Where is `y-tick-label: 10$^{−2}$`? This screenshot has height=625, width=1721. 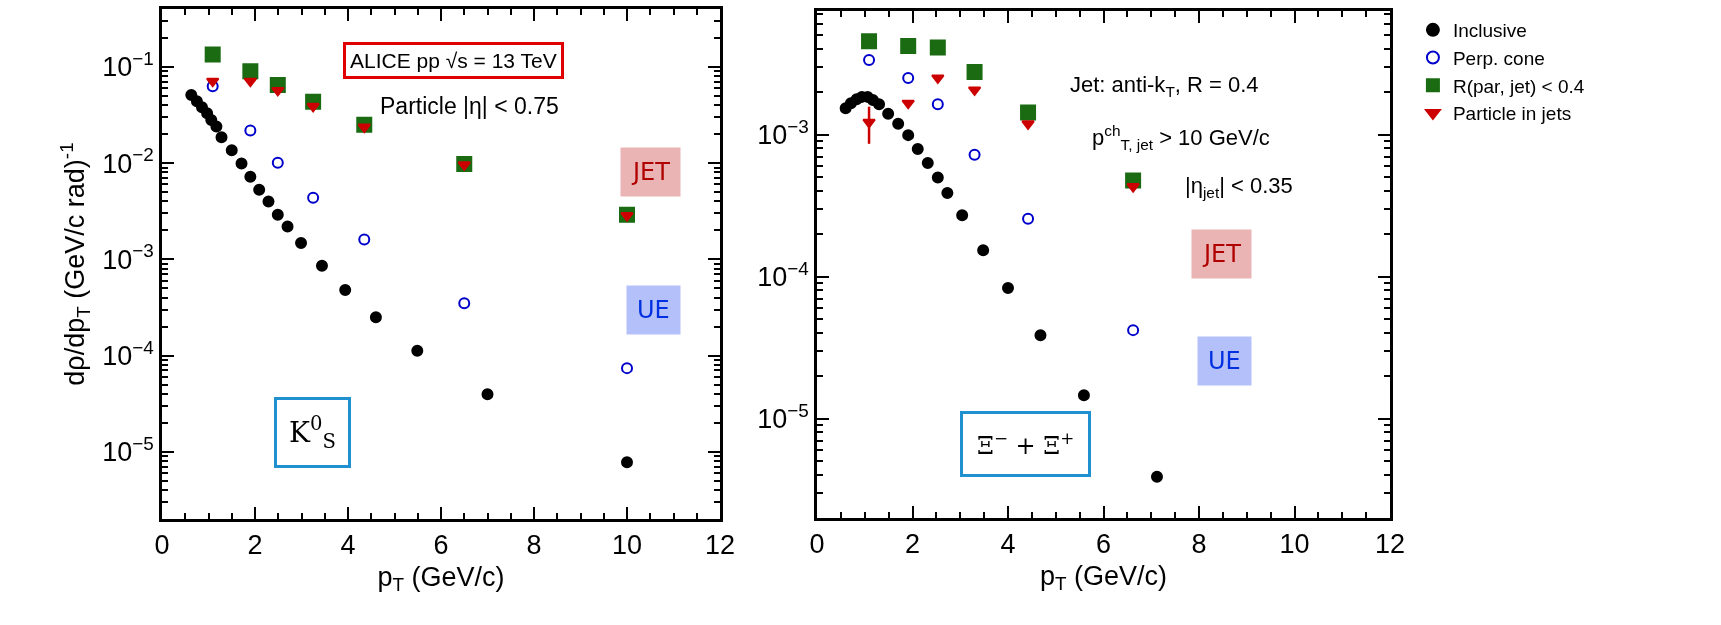
y-tick-label: 10$^{−2}$ is located at coordinates (128, 161).